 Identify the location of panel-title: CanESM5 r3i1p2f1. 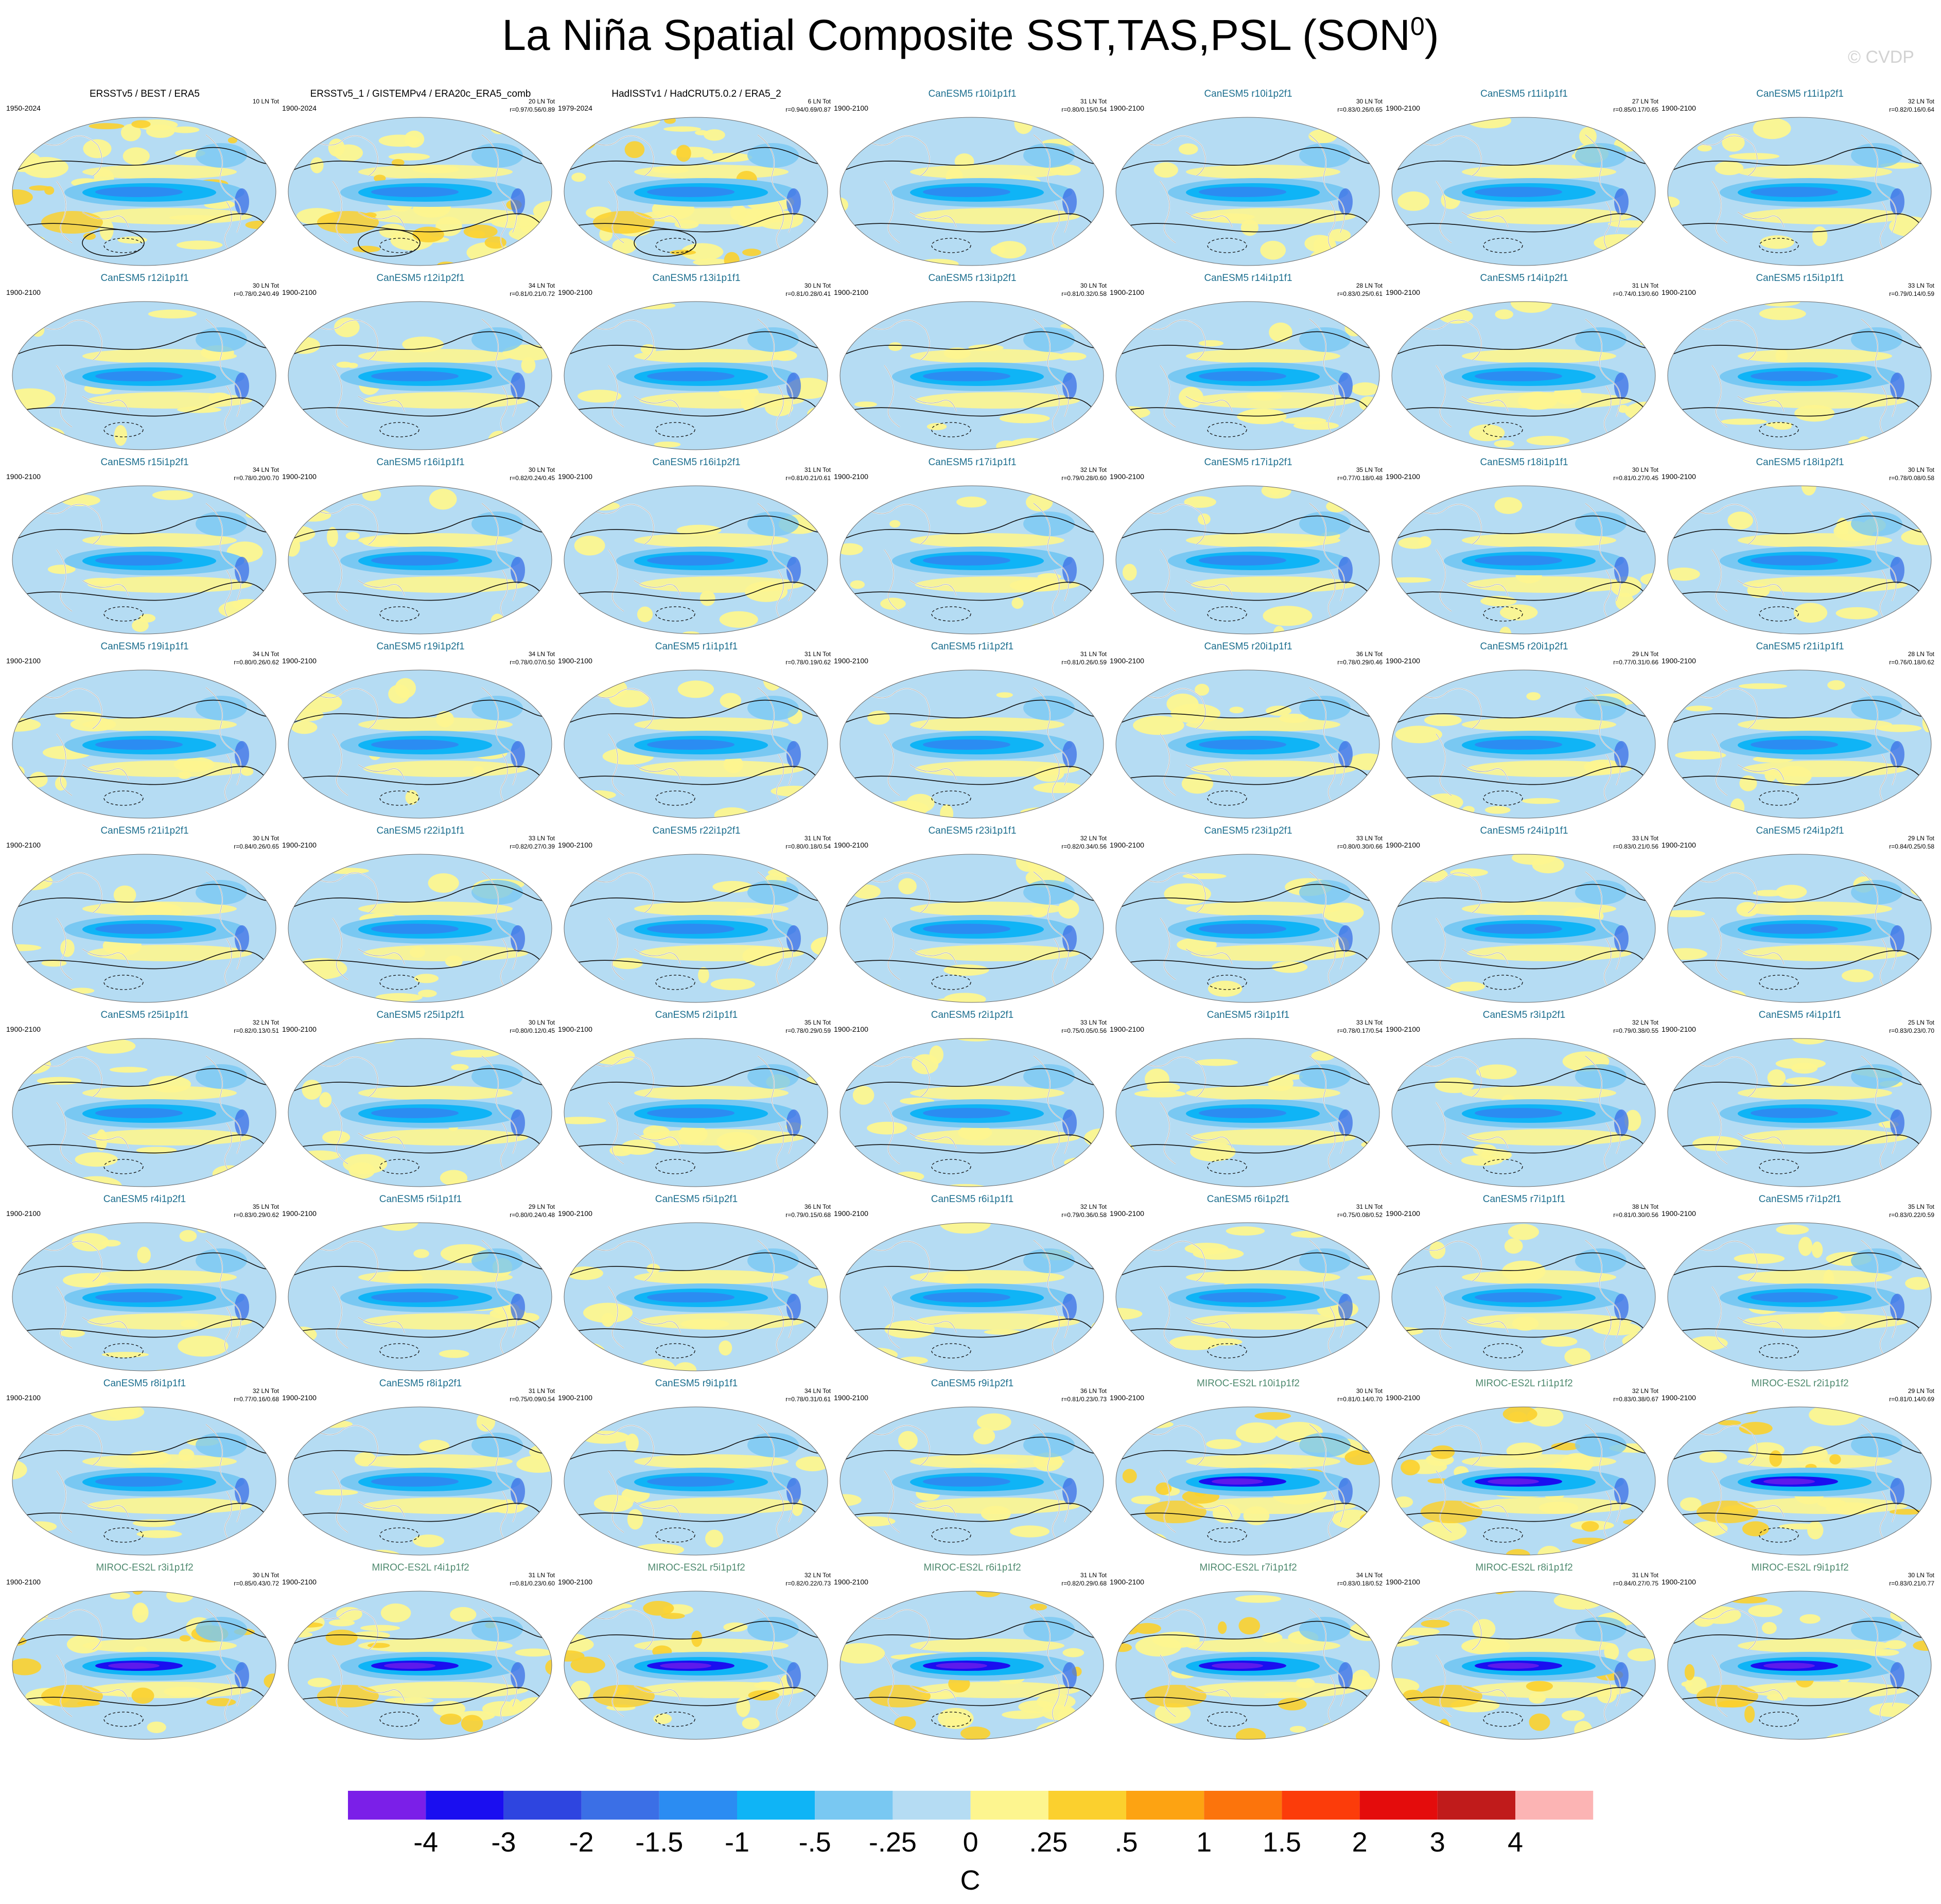
(1524, 1015).